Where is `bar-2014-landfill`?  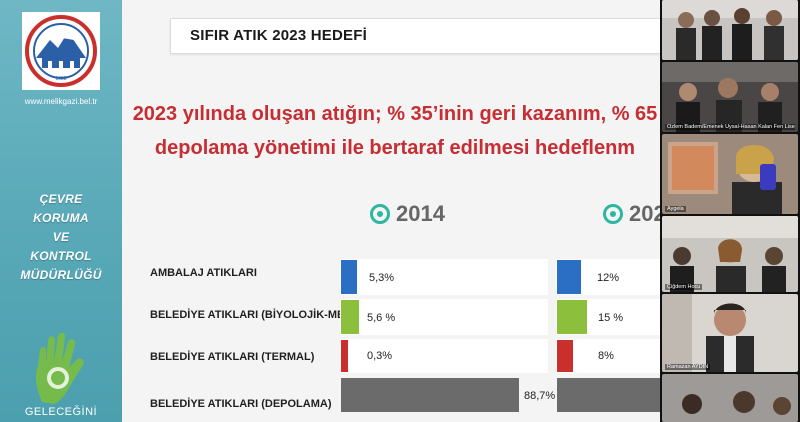
bar-2014-landfill is located at coordinates (430, 395).